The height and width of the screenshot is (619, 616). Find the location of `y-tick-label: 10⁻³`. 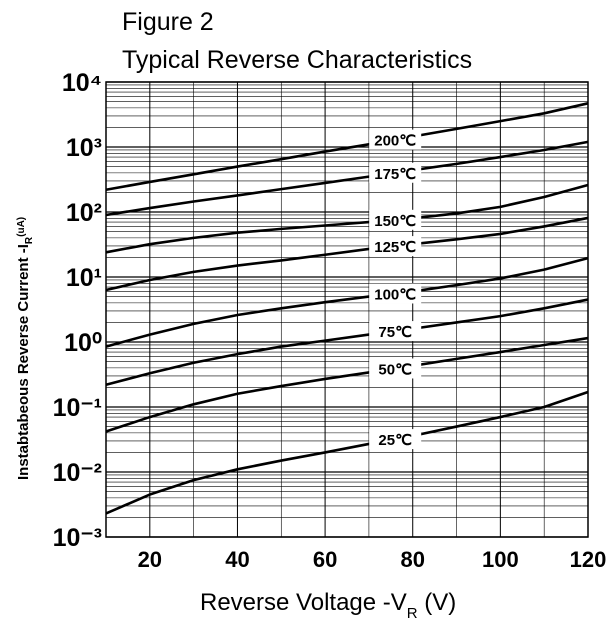

y-tick-label: 10⁻³ is located at coordinates (77, 538).